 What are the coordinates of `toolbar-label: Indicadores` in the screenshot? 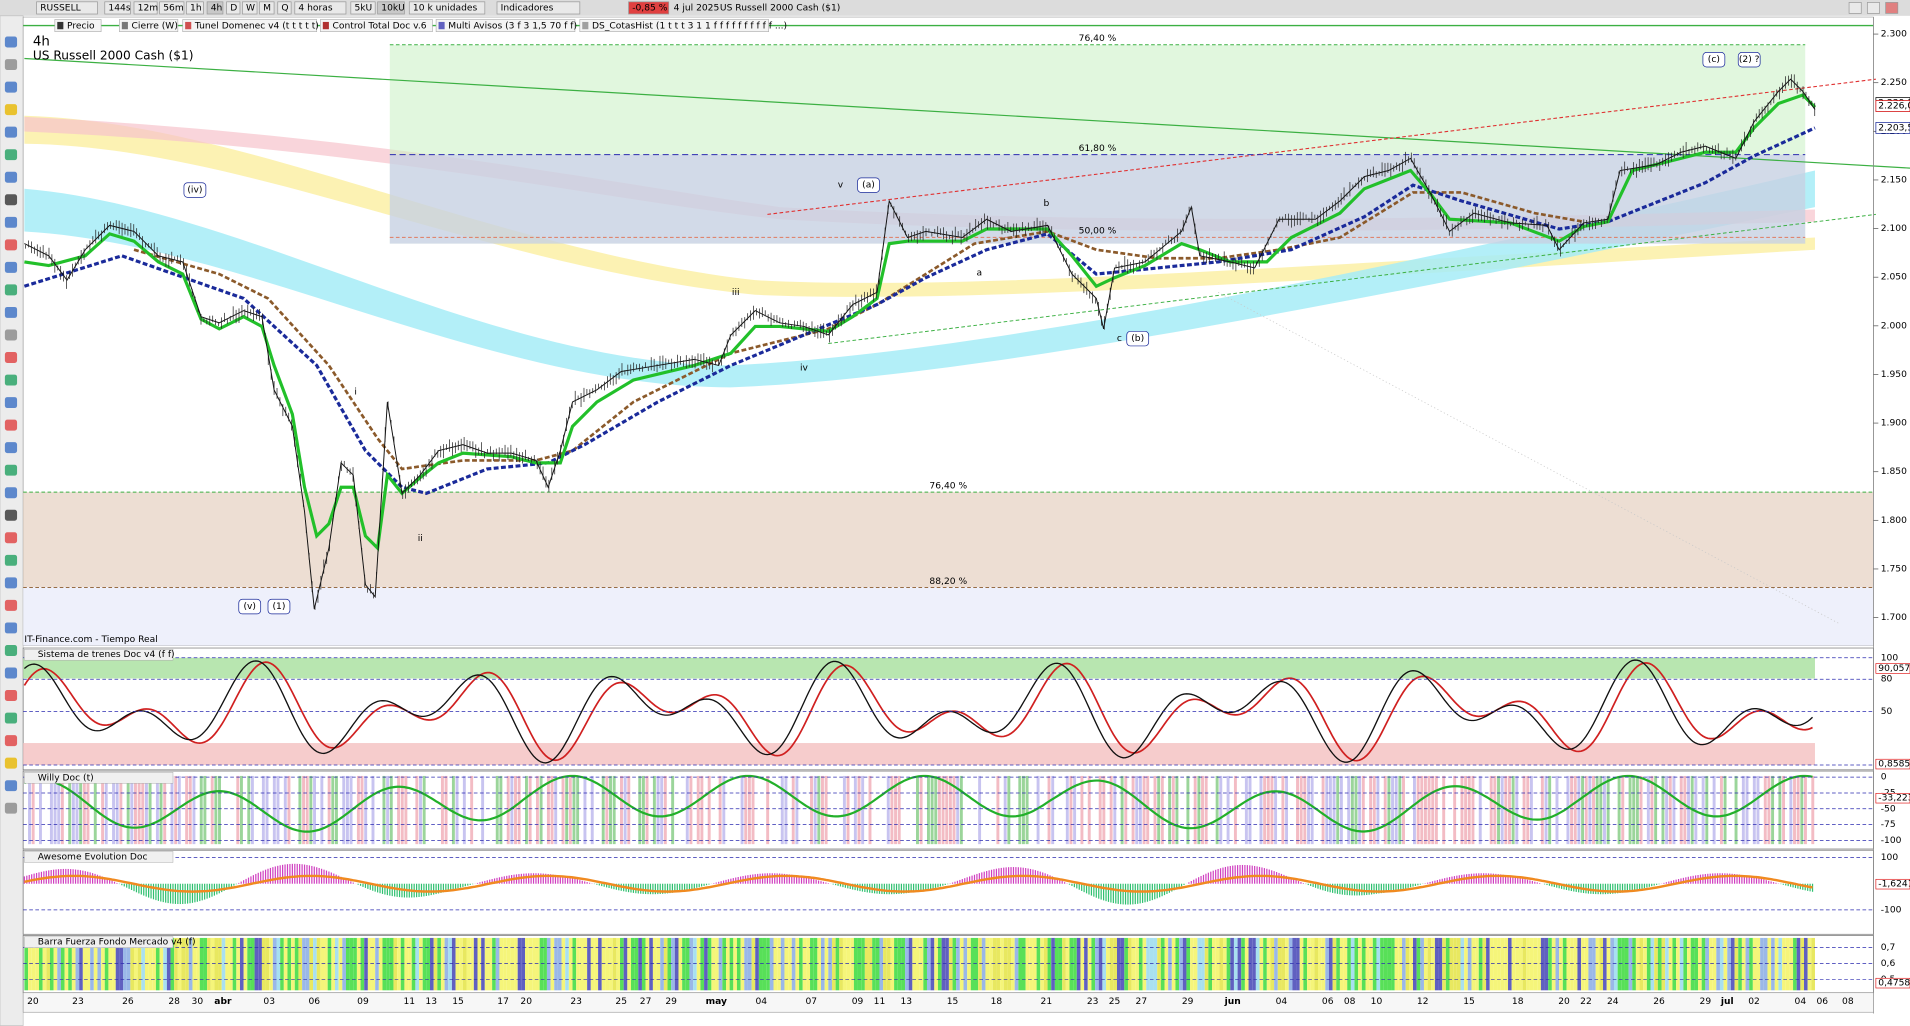 It's located at (527, 8).